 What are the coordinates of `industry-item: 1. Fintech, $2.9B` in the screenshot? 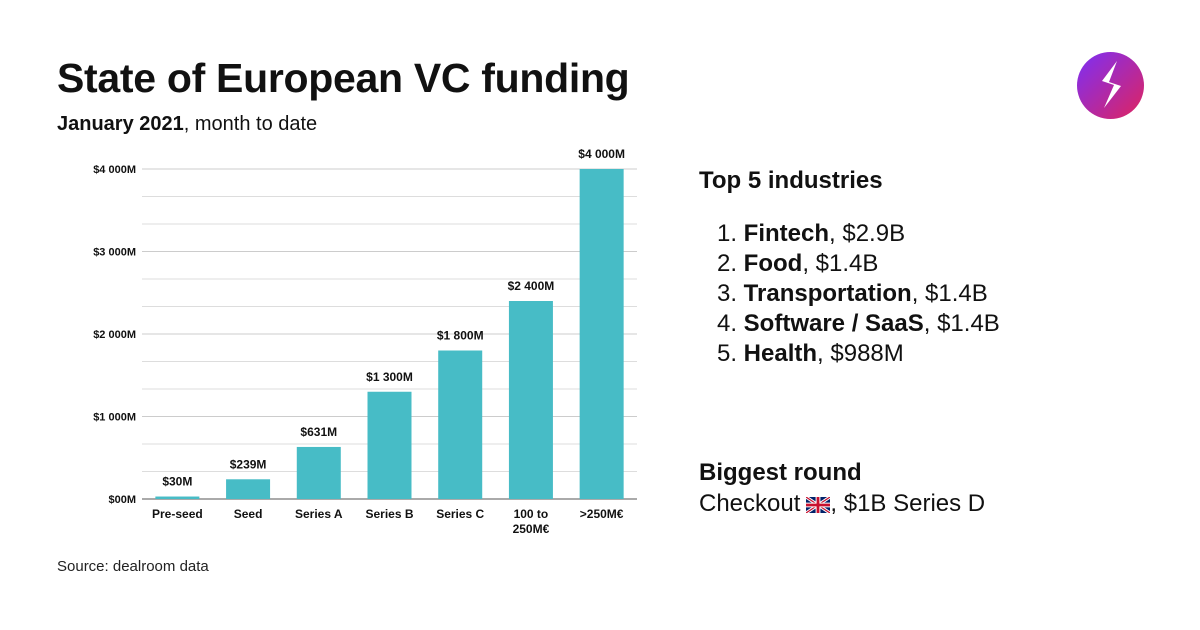 It's located at (849, 234).